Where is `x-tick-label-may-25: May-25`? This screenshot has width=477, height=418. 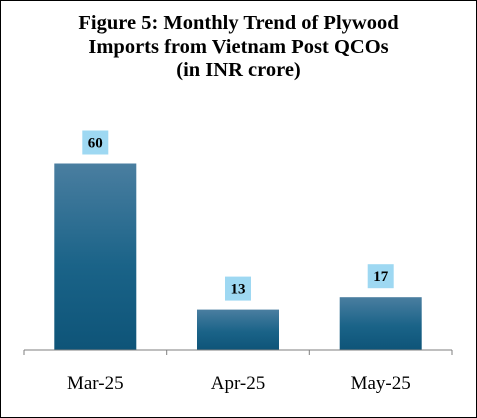 x-tick-label-may-25: May-25 is located at coordinates (381, 383).